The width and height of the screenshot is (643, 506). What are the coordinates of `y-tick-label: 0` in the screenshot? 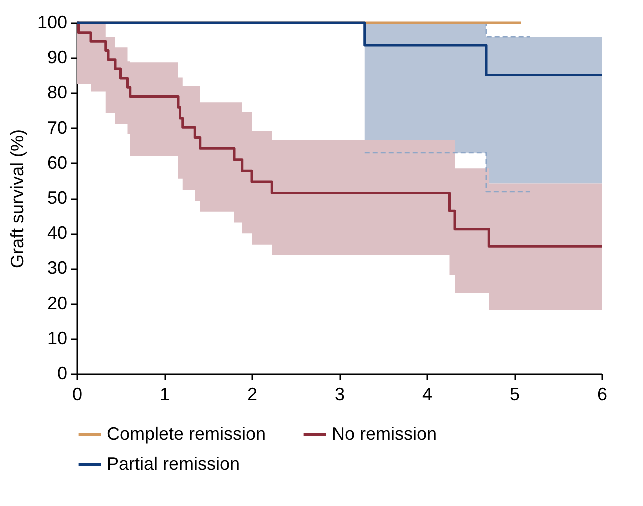 It's located at (62, 374).